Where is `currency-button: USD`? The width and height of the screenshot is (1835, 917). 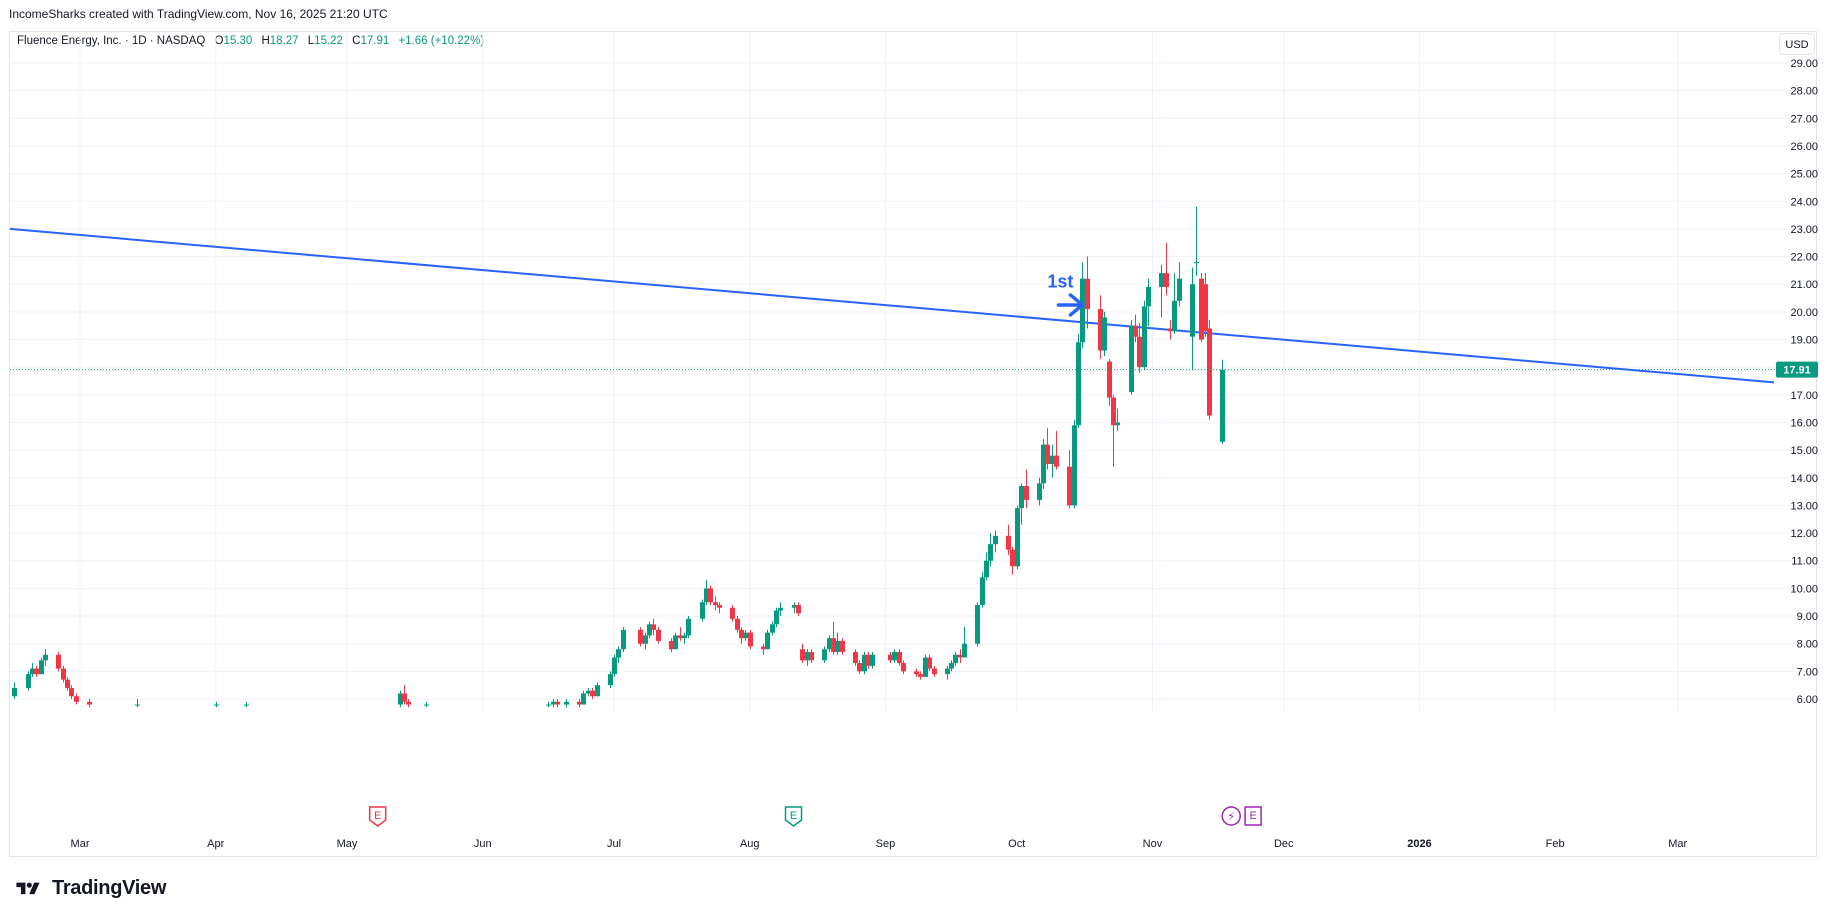 currency-button: USD is located at coordinates (1797, 44).